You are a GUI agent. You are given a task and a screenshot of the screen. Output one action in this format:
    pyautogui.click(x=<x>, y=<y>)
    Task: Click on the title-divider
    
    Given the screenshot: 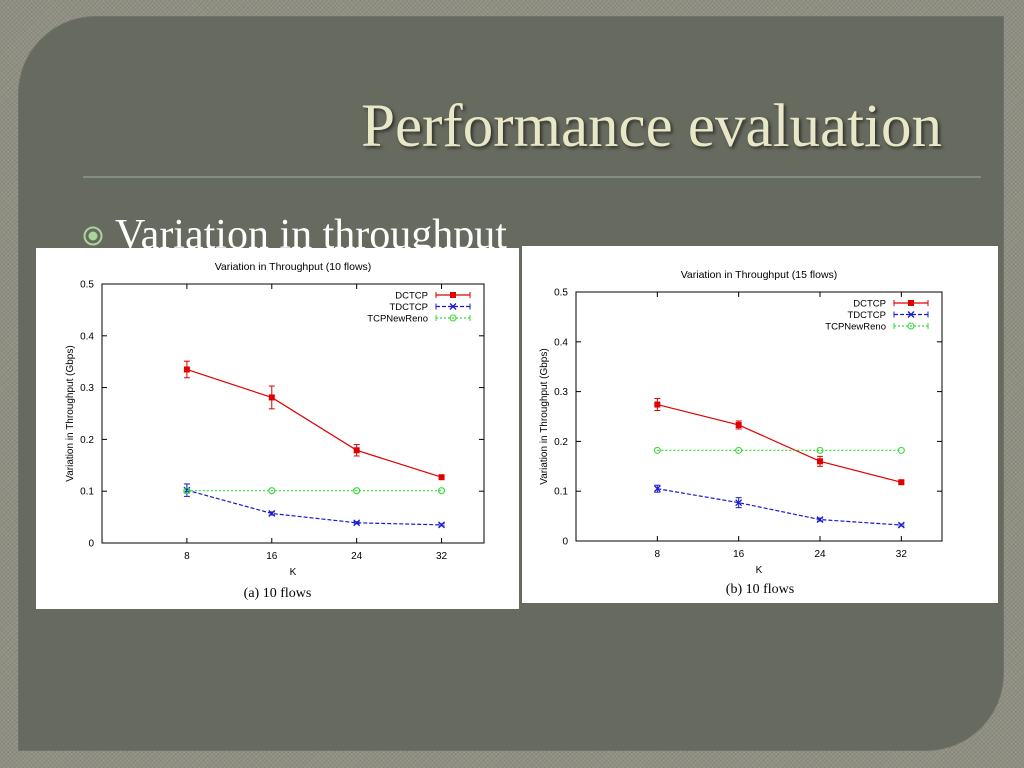 What is the action you would take?
    pyautogui.click(x=532, y=177)
    